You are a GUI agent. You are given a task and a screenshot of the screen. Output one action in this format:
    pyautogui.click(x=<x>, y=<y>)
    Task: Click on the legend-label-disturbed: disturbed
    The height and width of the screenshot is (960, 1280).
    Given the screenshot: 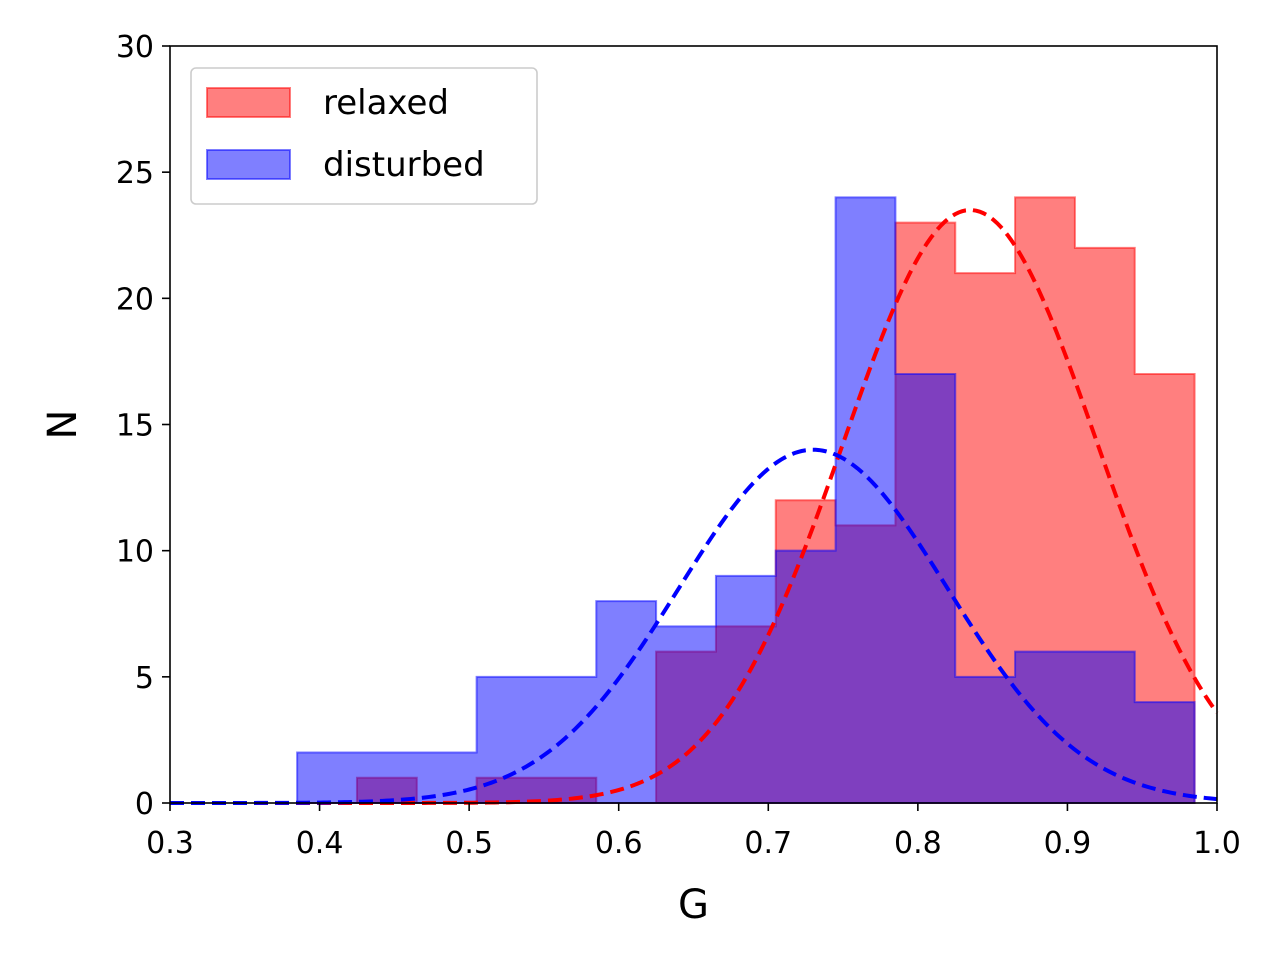 What is the action you would take?
    pyautogui.click(x=404, y=165)
    